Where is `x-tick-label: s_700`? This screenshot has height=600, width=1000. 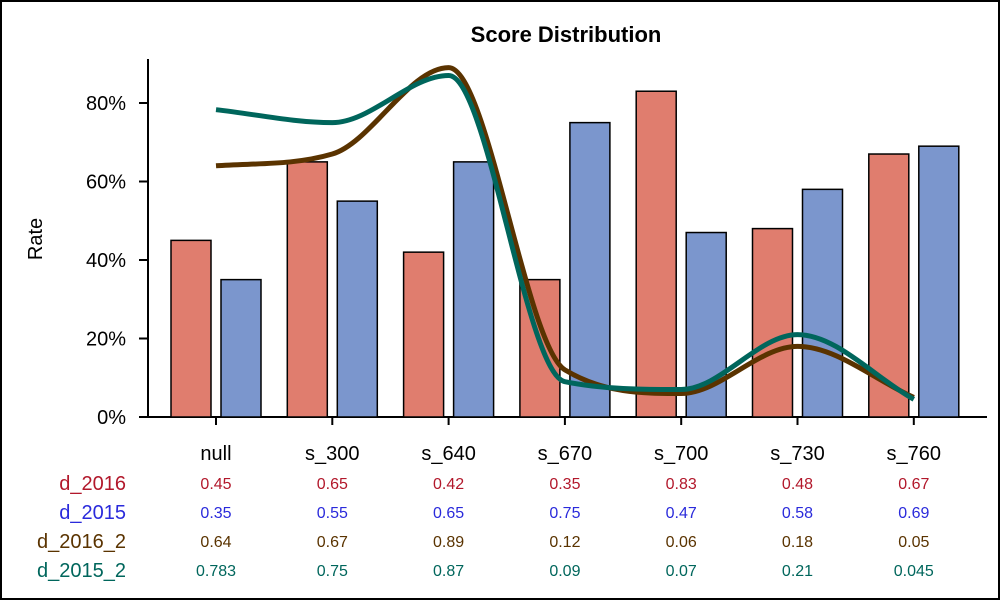
x-tick-label: s_700 is located at coordinates (681, 454).